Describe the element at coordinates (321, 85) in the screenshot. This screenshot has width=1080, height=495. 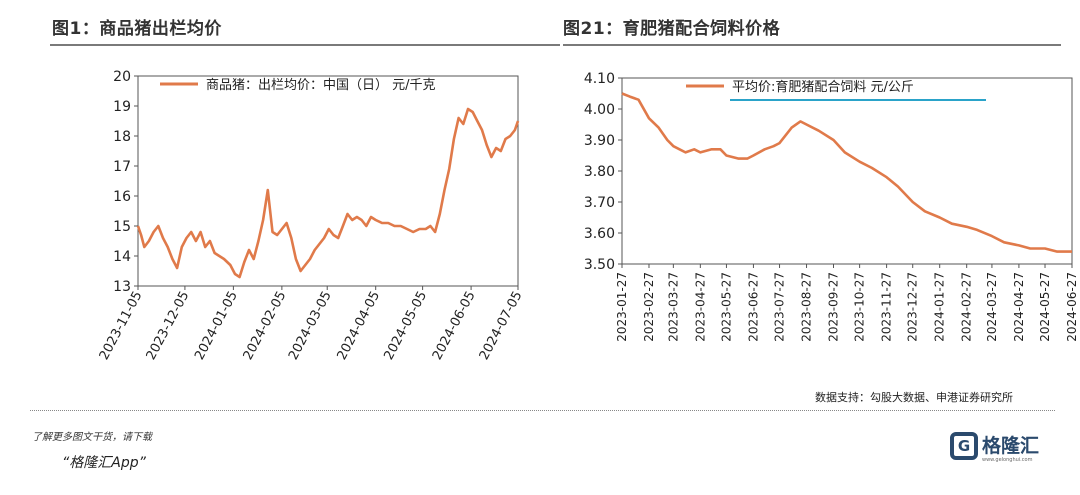
I see `legend-label: 商品猪：出栏均价：中国（日） 元/千克` at that location.